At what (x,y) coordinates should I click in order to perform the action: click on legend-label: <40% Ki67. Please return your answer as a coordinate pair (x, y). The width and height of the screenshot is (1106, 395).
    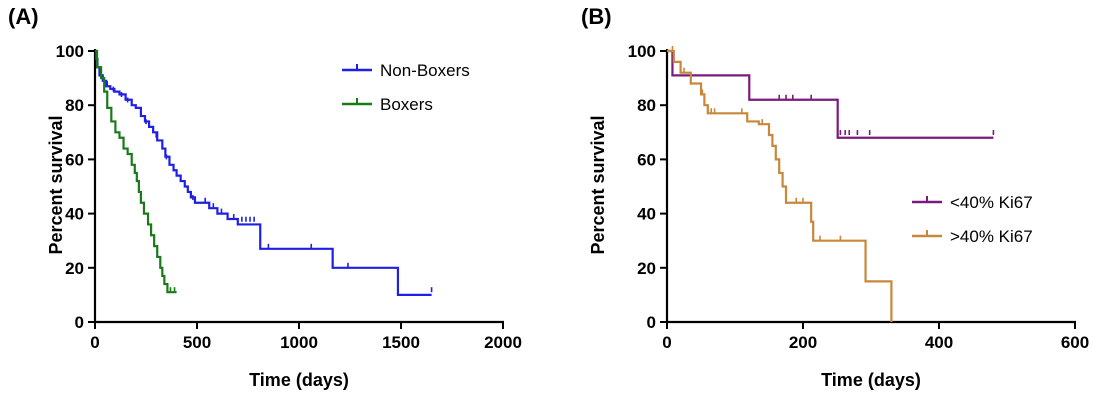
    Looking at the image, I should click on (991, 202).